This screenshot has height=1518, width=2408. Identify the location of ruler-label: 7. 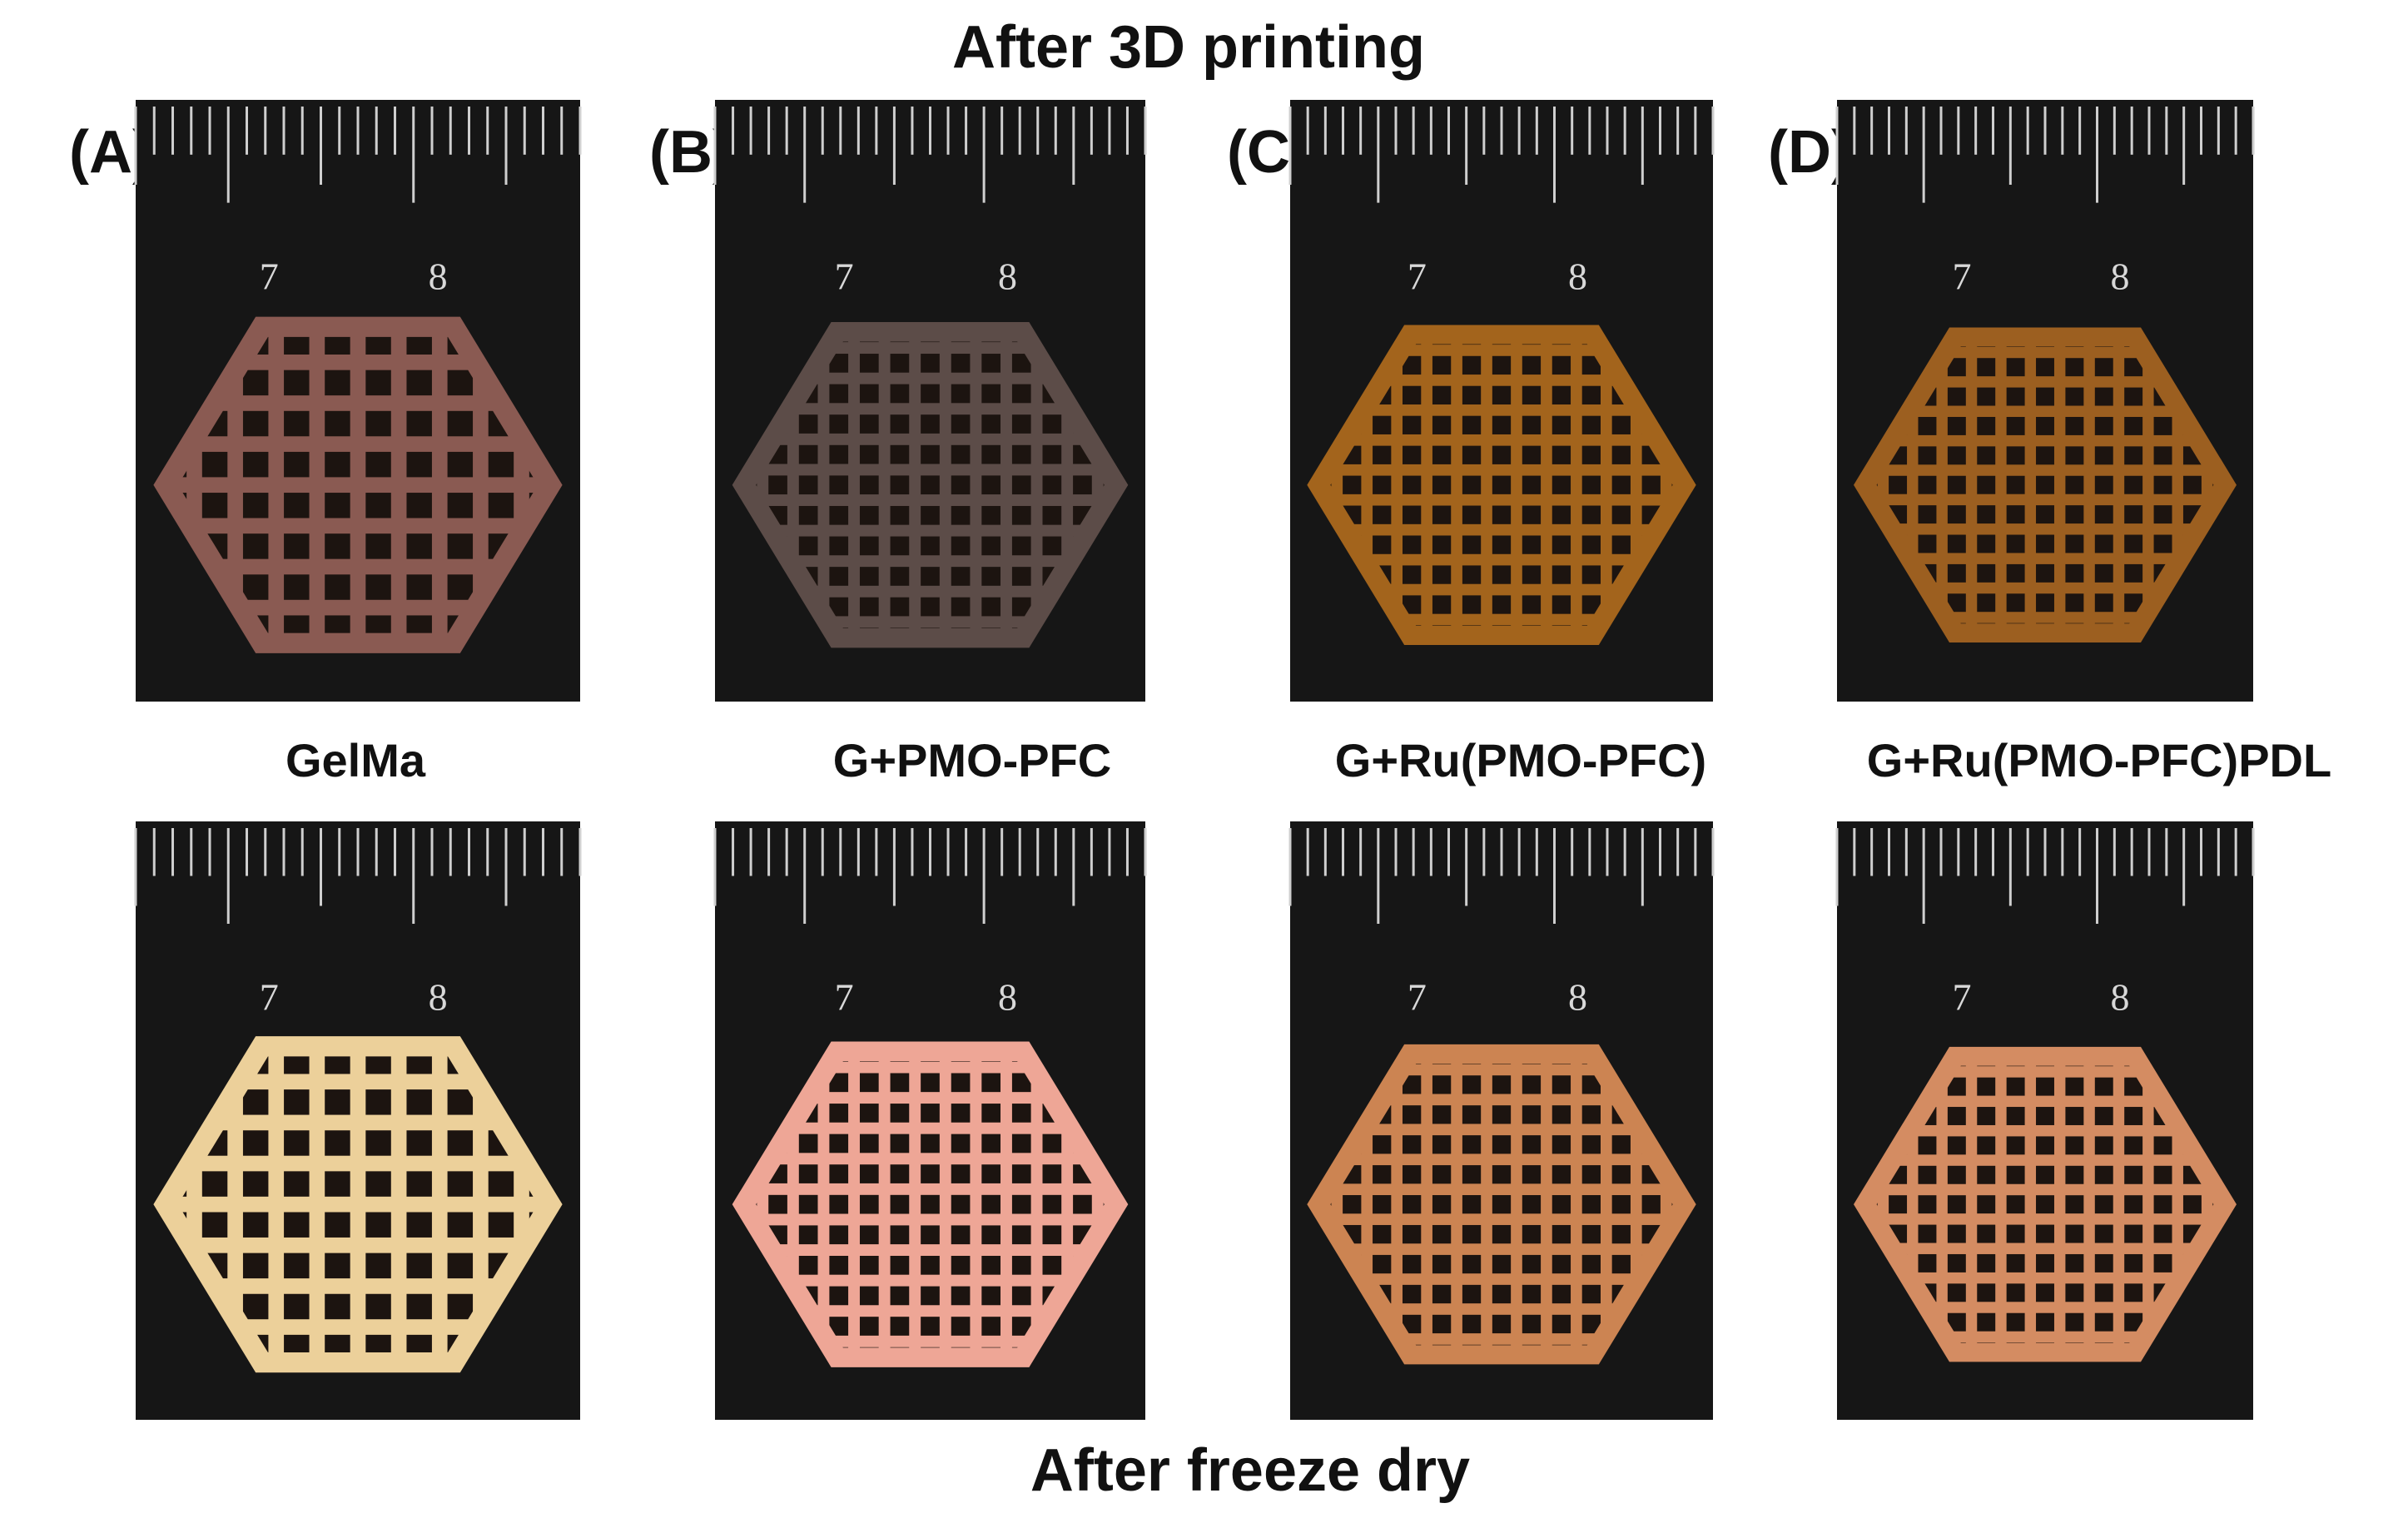
(1417, 996).